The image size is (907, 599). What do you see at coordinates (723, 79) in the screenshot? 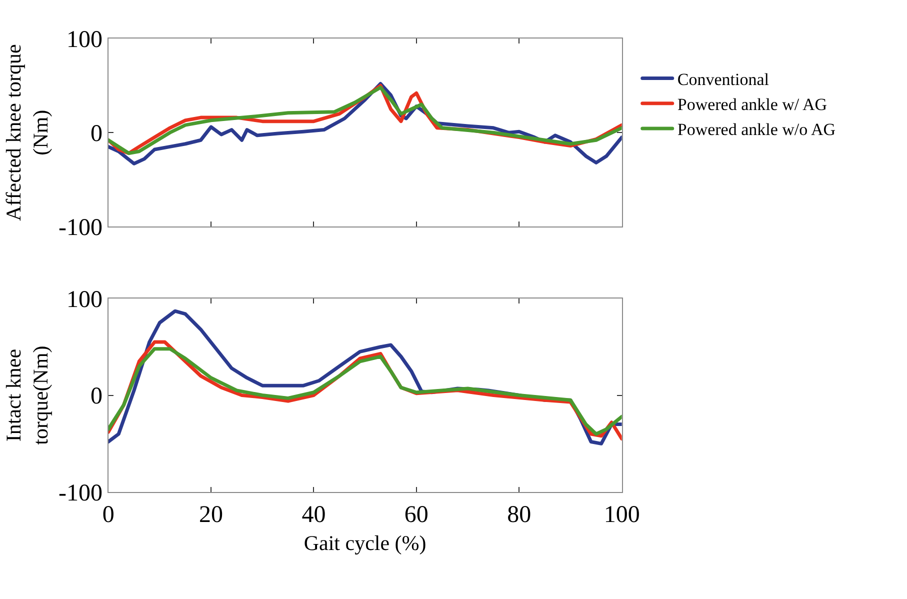
I see `legend-label: Conventional` at bounding box center [723, 79].